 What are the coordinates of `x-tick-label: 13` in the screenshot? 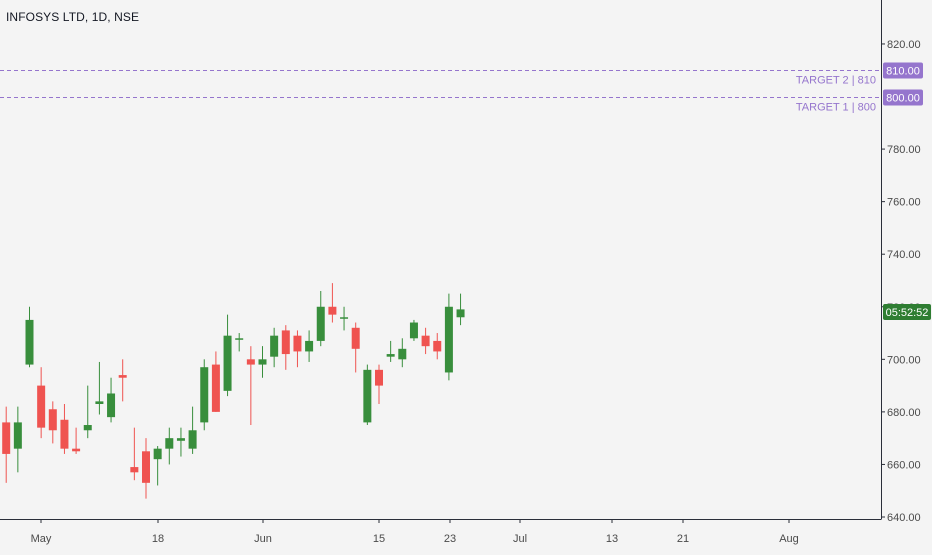 It's located at (612, 539).